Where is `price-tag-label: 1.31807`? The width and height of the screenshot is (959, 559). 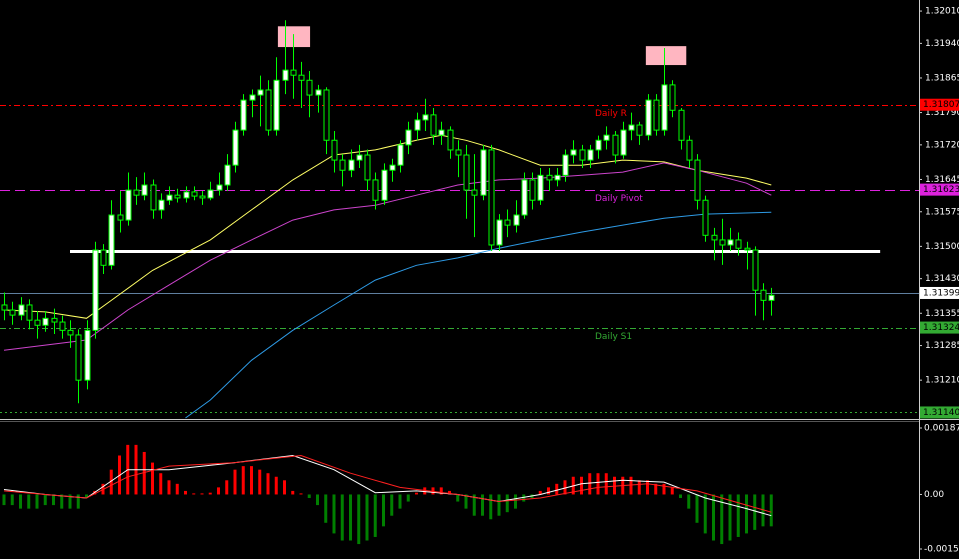
price-tag-label: 1.31807 is located at coordinates (941, 105).